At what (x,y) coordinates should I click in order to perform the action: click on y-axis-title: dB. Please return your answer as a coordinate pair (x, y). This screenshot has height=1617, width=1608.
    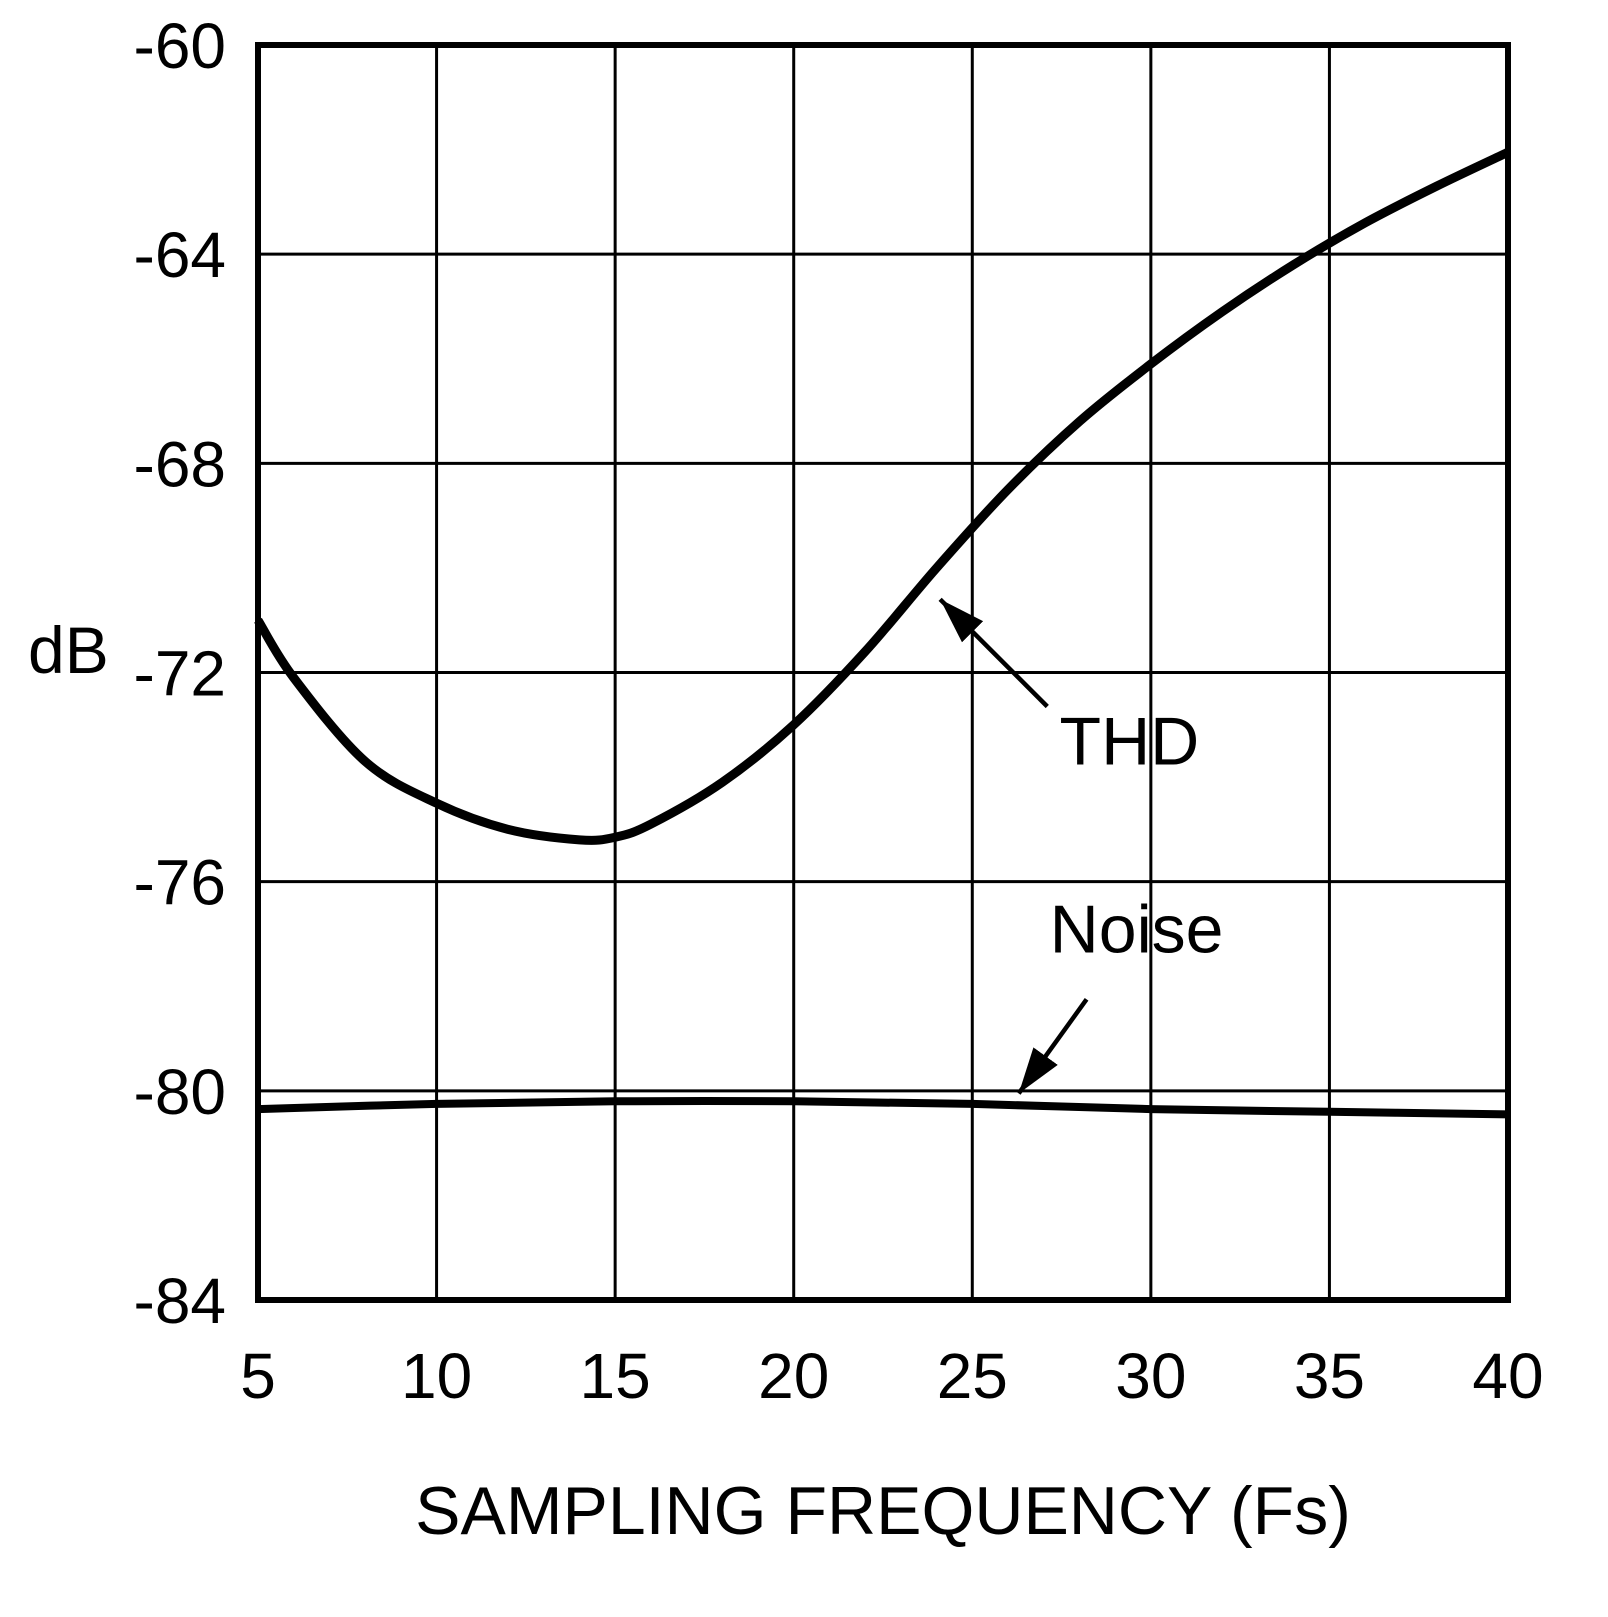
    Looking at the image, I should click on (68, 650).